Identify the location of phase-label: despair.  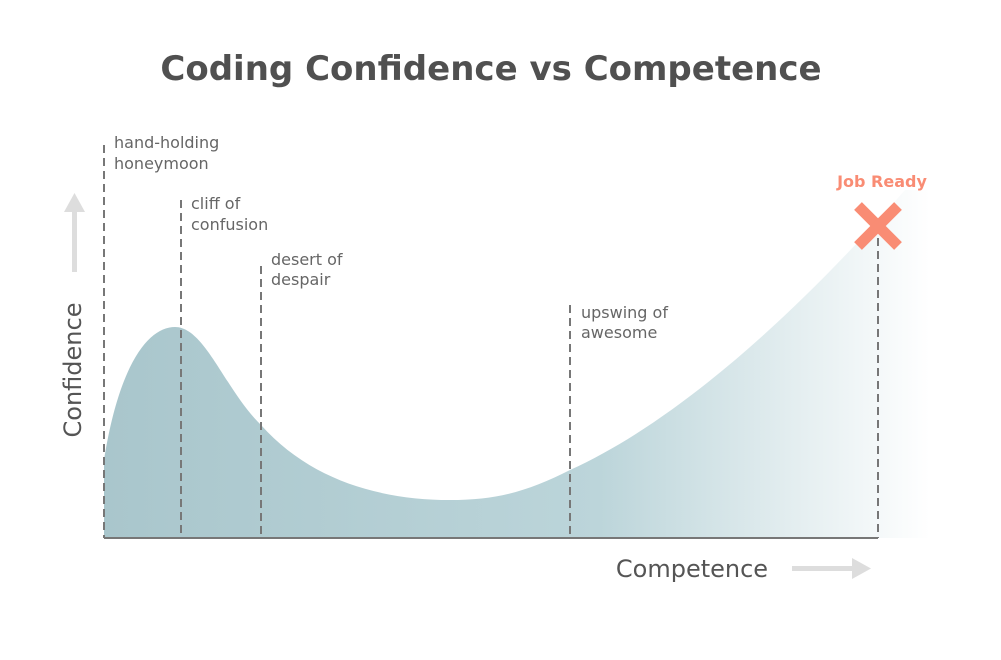
(301, 279).